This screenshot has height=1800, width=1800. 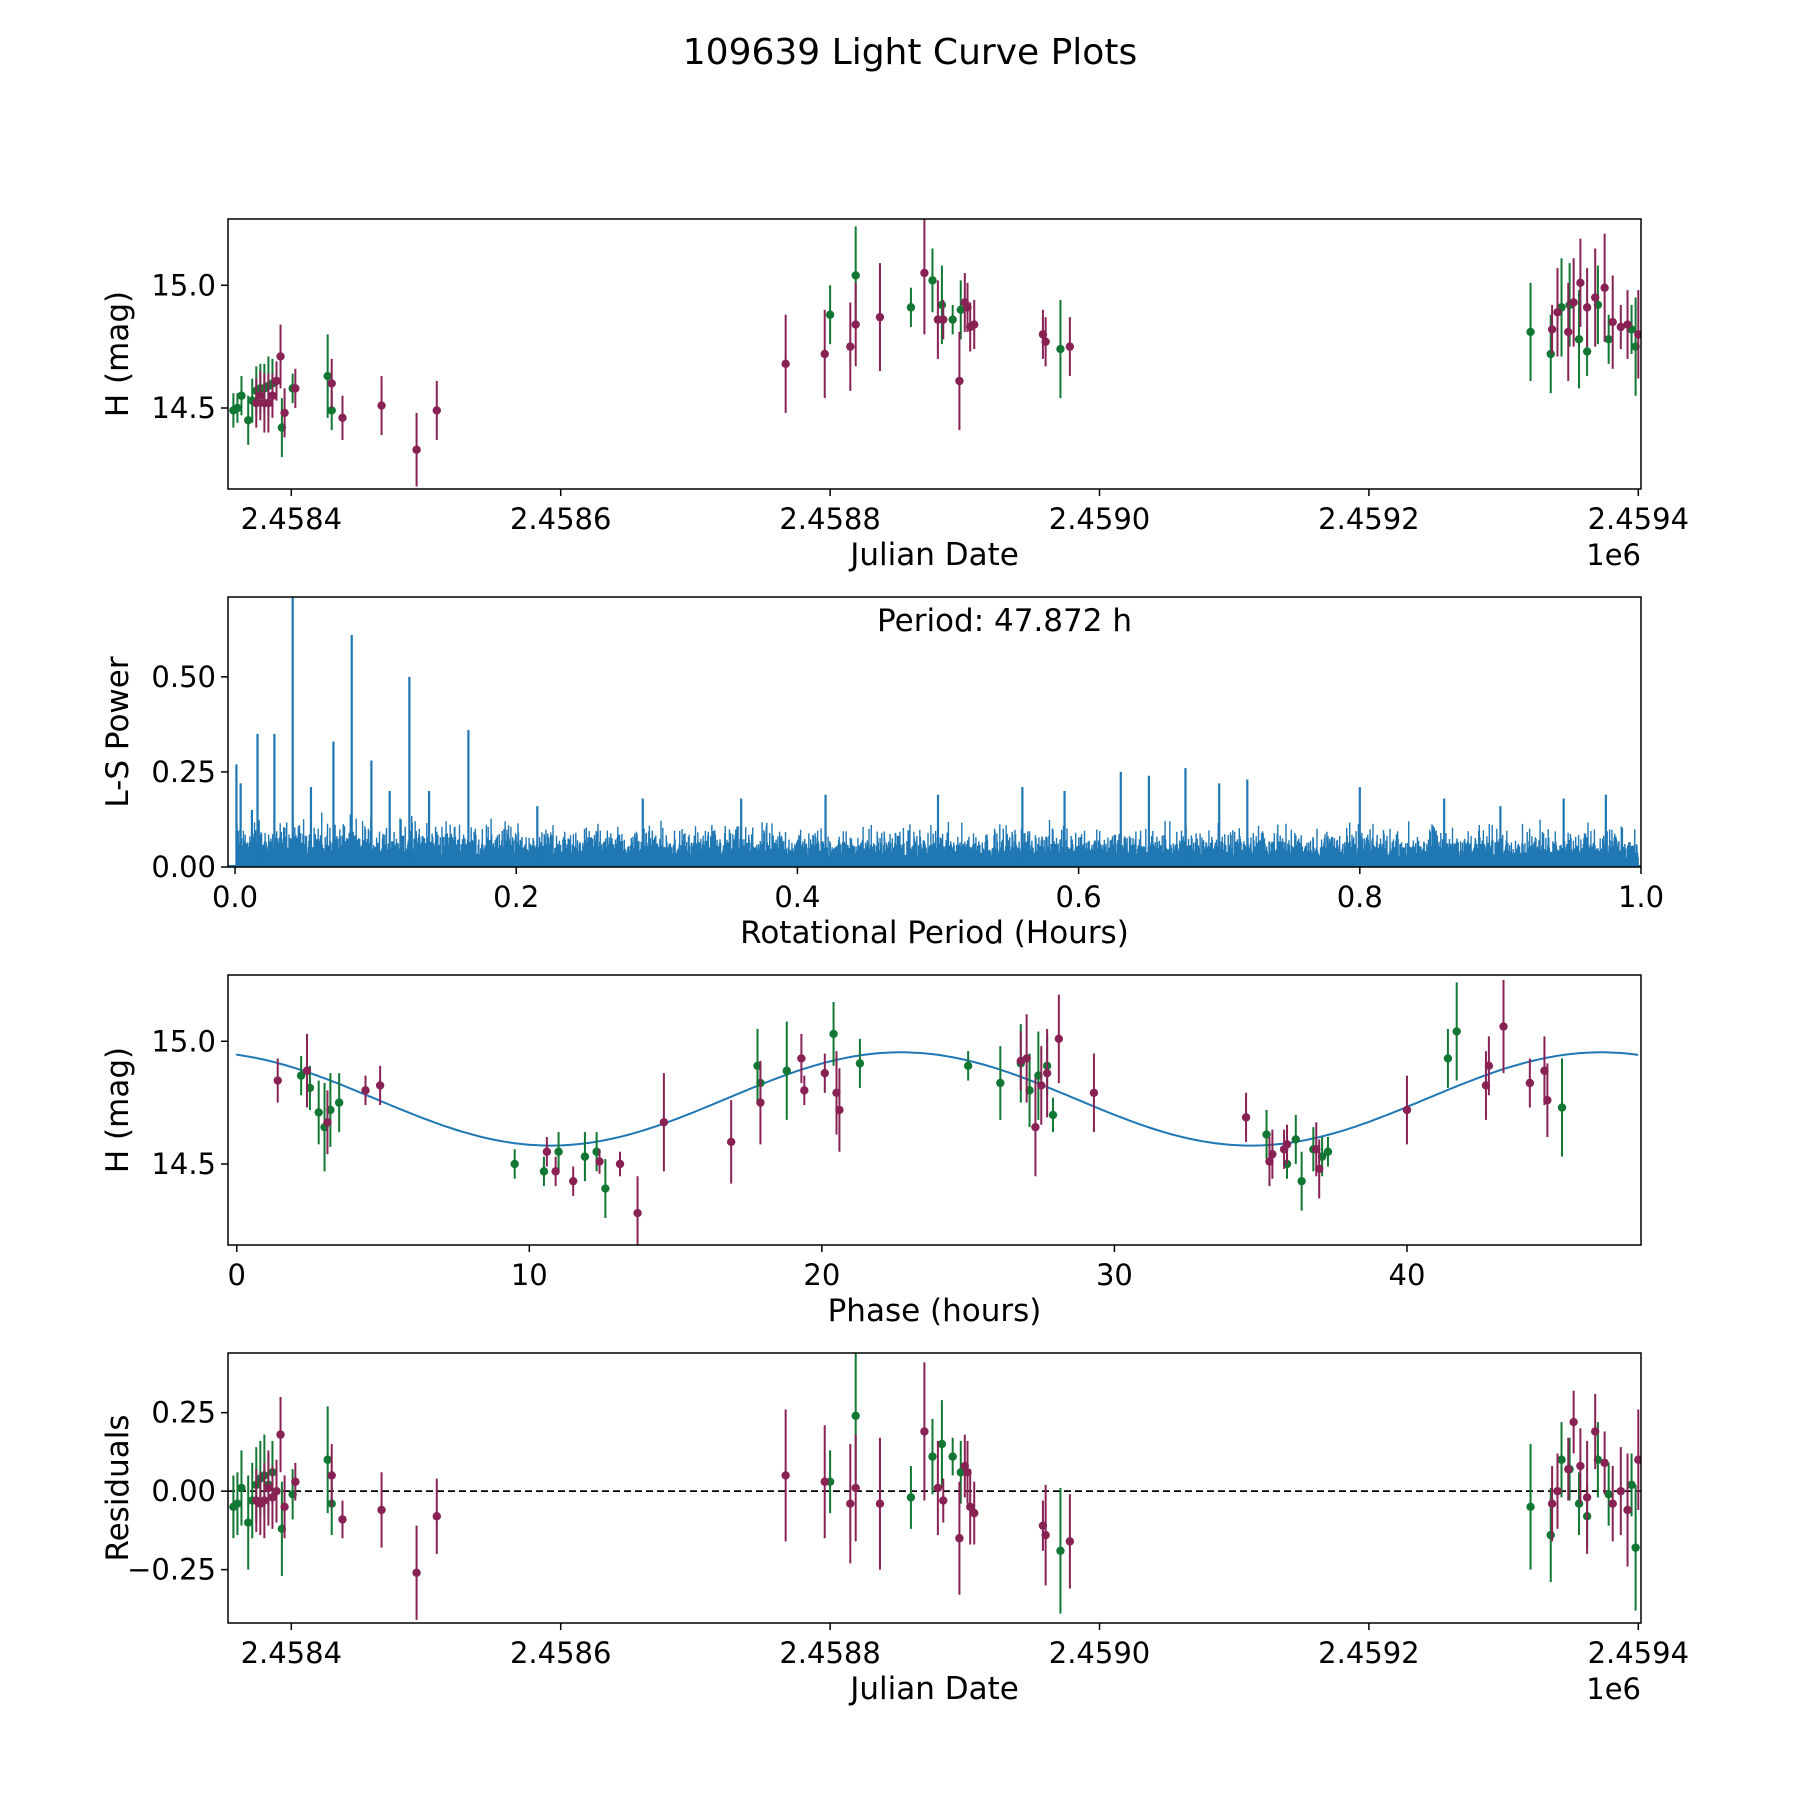 What do you see at coordinates (934, 732) in the screenshot?
I see `plot-area` at bounding box center [934, 732].